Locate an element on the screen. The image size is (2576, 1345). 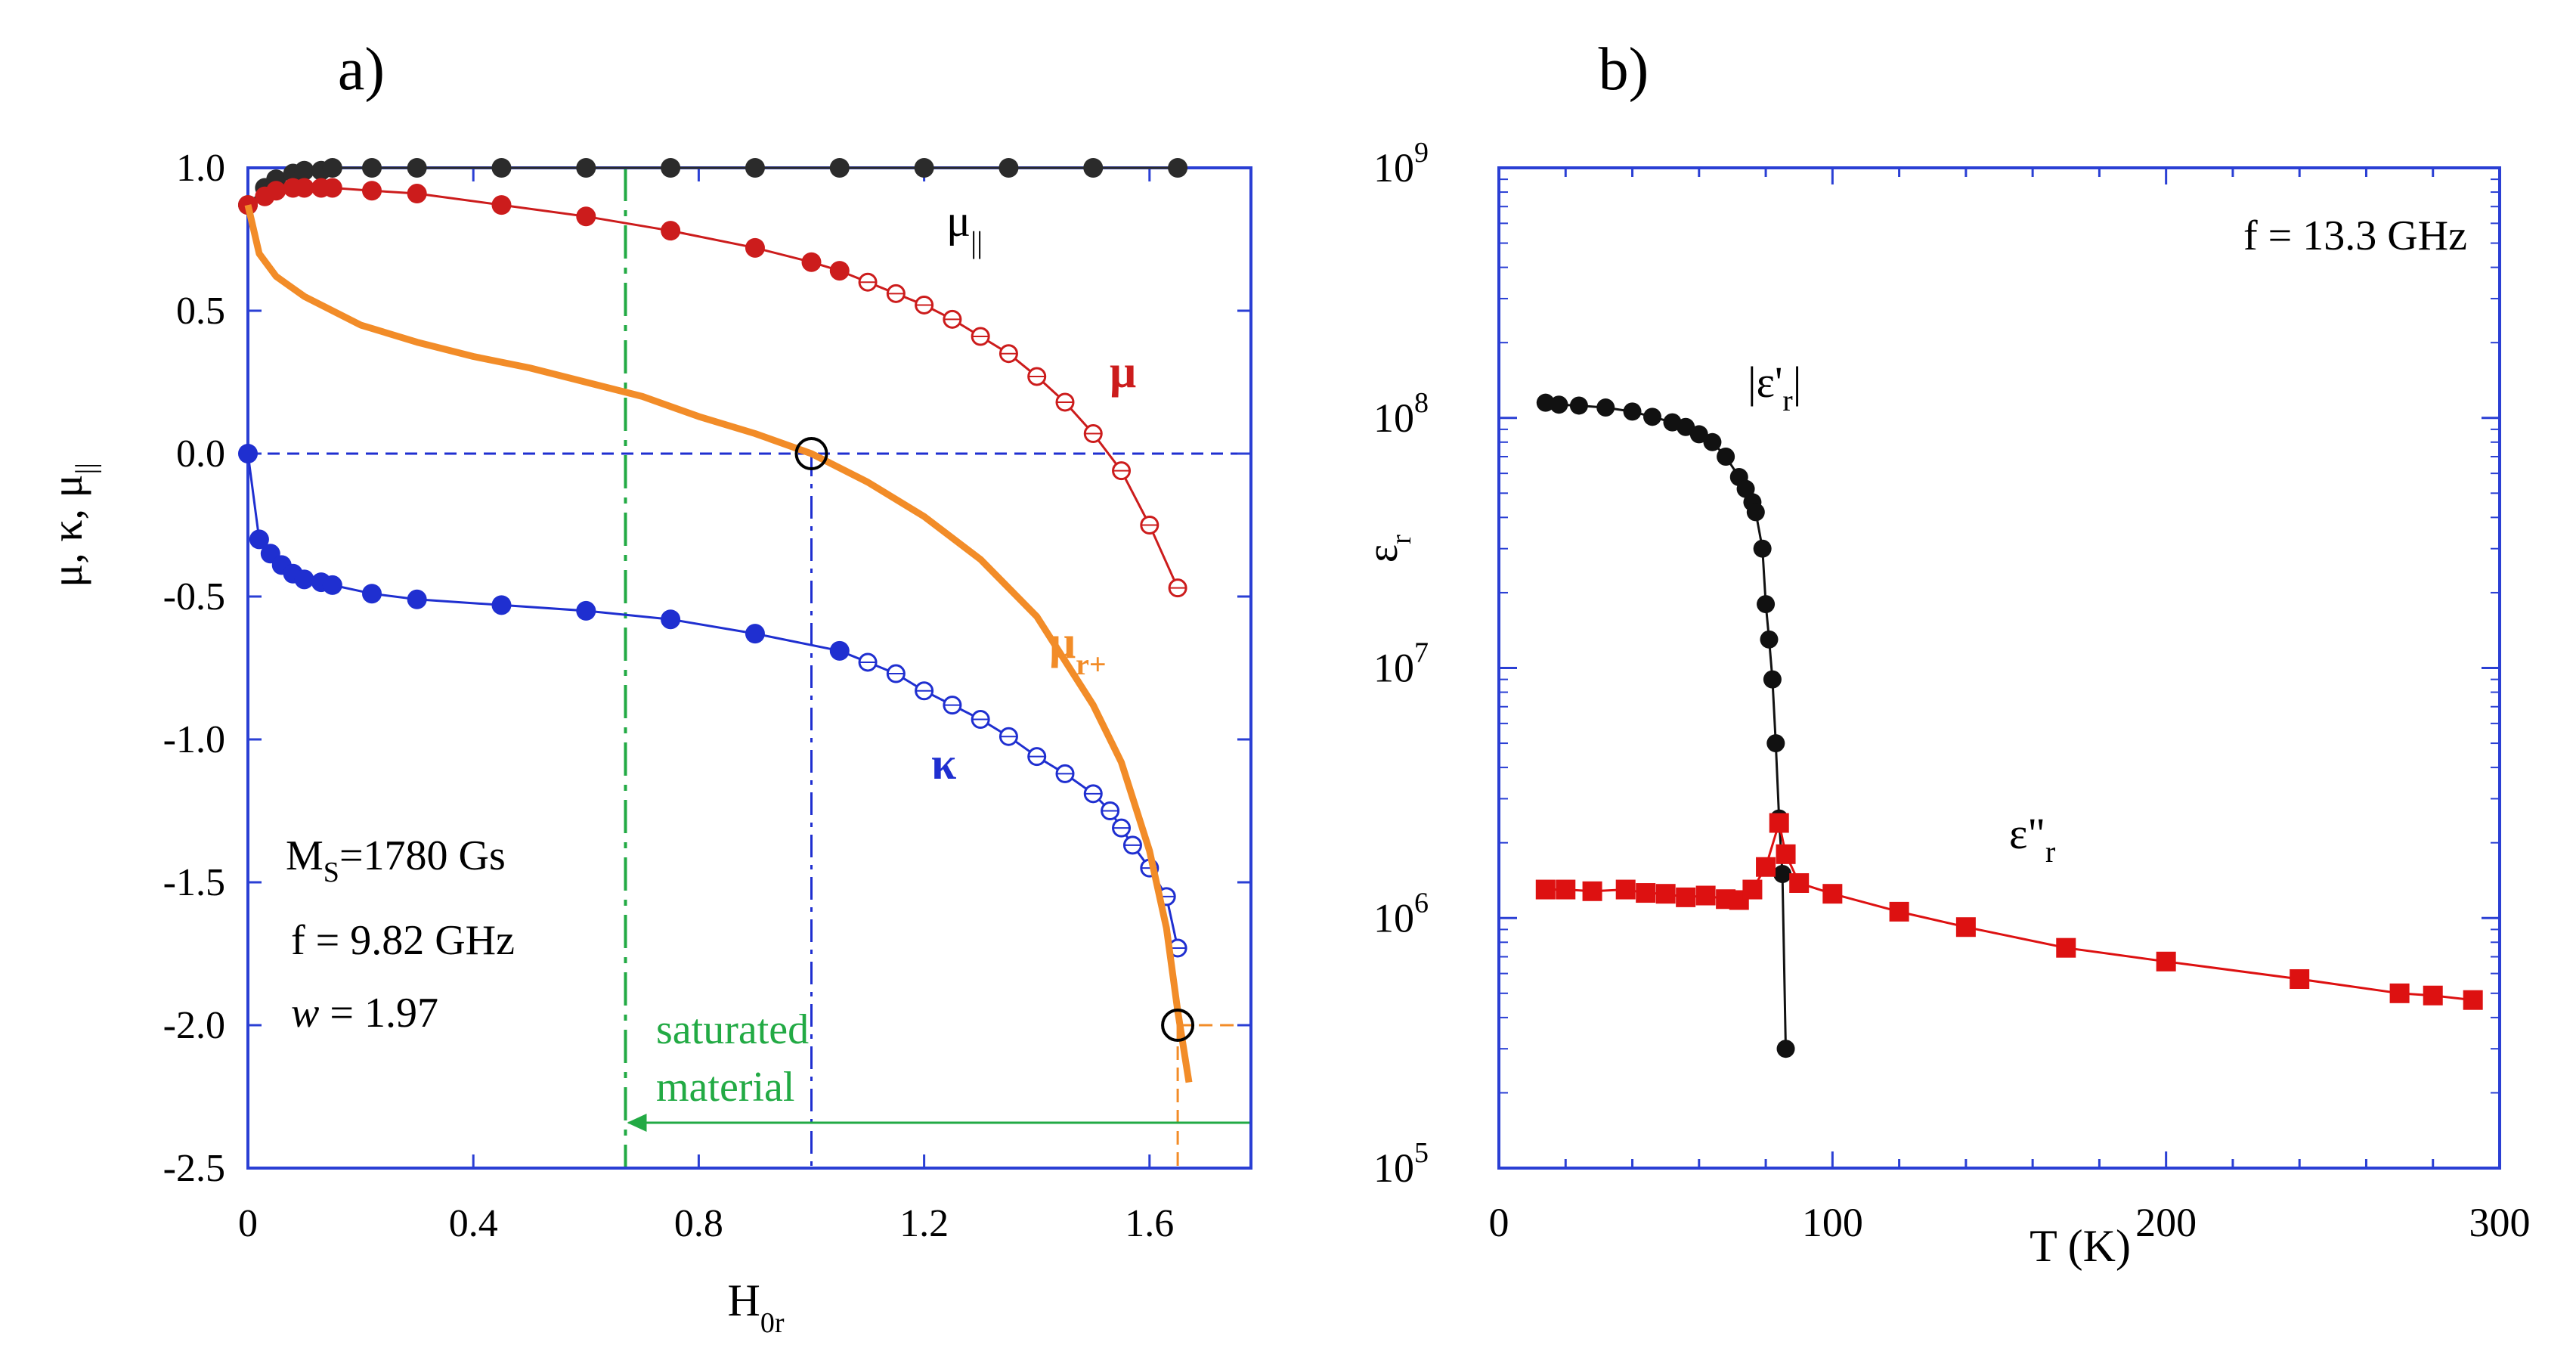
x-tick-label: 300 is located at coordinates (2500, 1222).